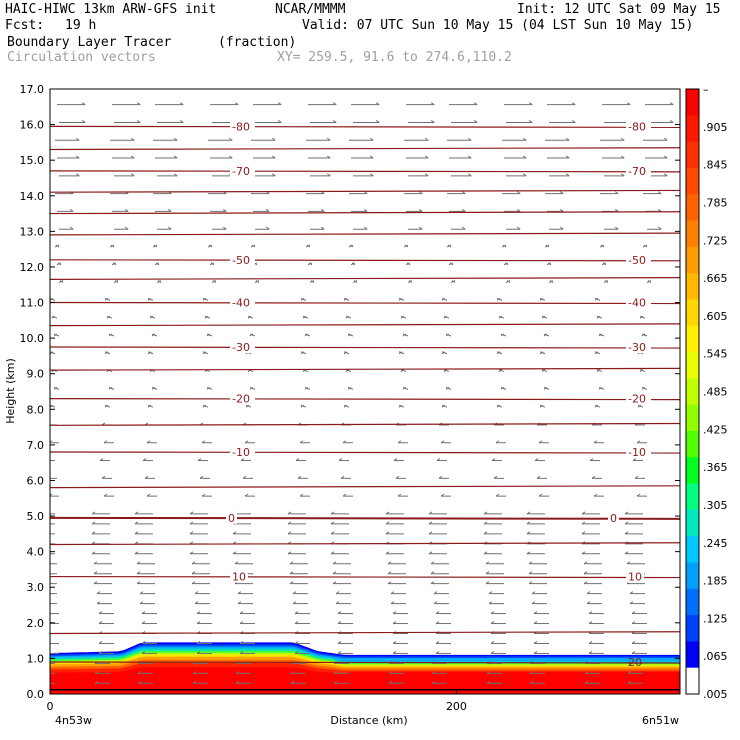 The width and height of the screenshot is (740, 740). What do you see at coordinates (394, 57) in the screenshot?
I see `xy-range: XY= 259.5, 91.6 to 274.6,110.2` at bounding box center [394, 57].